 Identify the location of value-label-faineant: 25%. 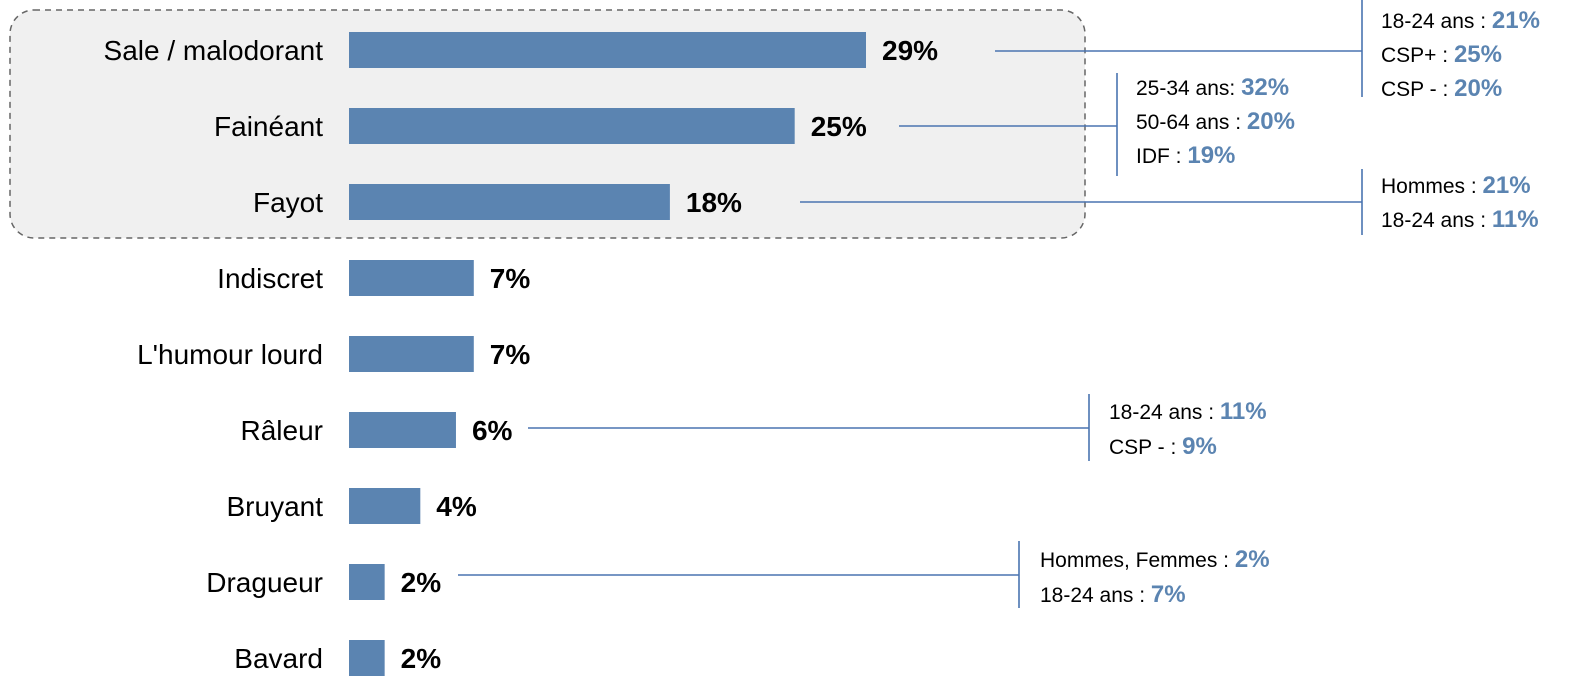
(839, 126).